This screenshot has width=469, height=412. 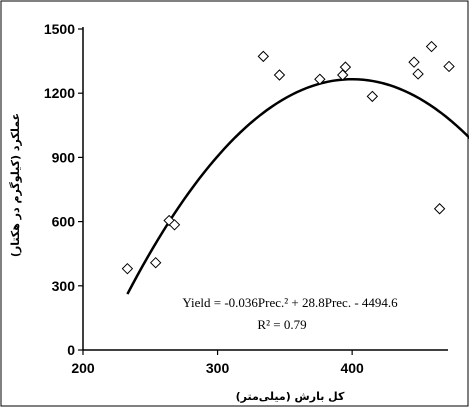 I want to click on x-axis-title: کل بارش (میلی‌متر), so click(x=290, y=396).